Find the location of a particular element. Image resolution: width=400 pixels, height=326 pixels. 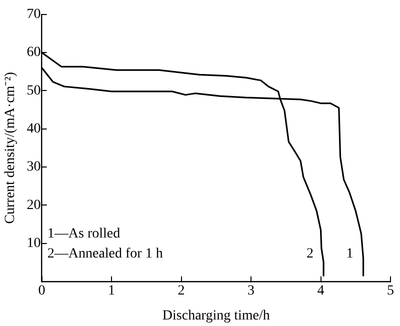

x-tick-label: 3 is located at coordinates (251, 290).